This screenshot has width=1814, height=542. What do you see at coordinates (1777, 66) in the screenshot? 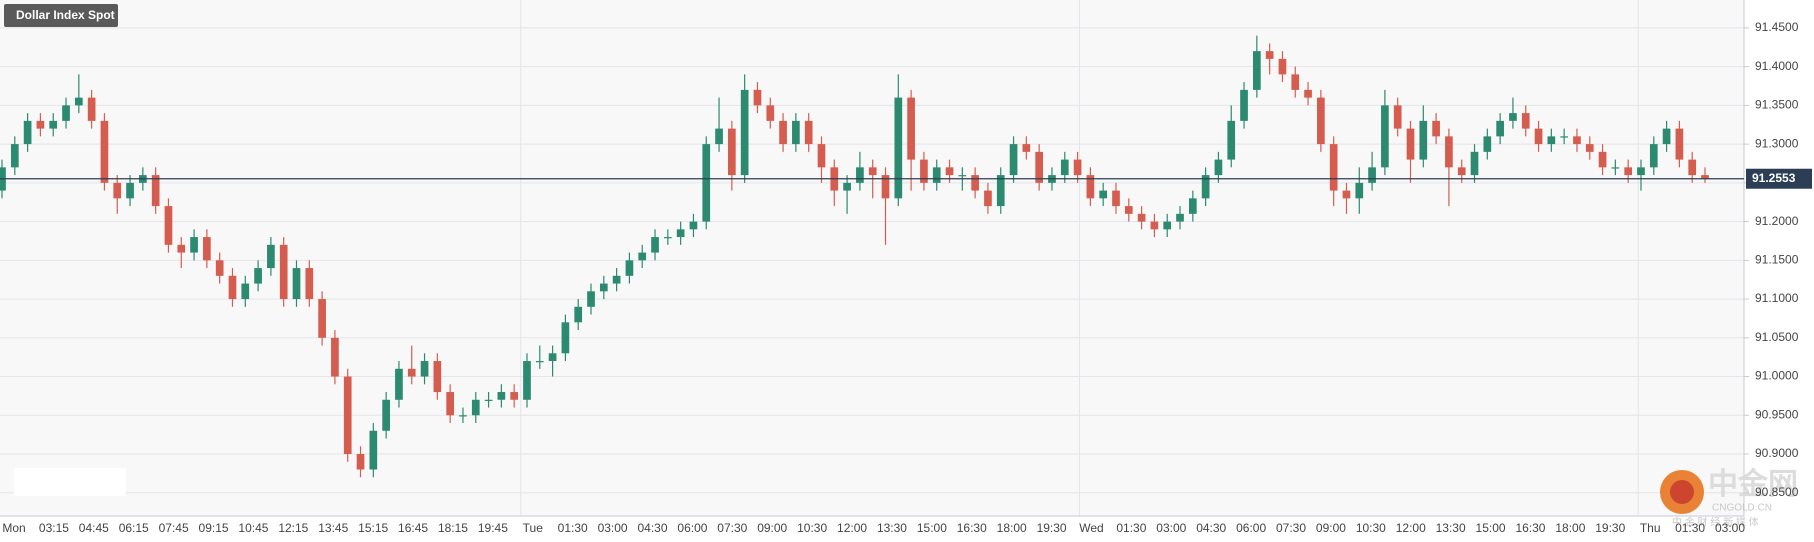
I see `y-tick-label: 91.4000` at bounding box center [1777, 66].